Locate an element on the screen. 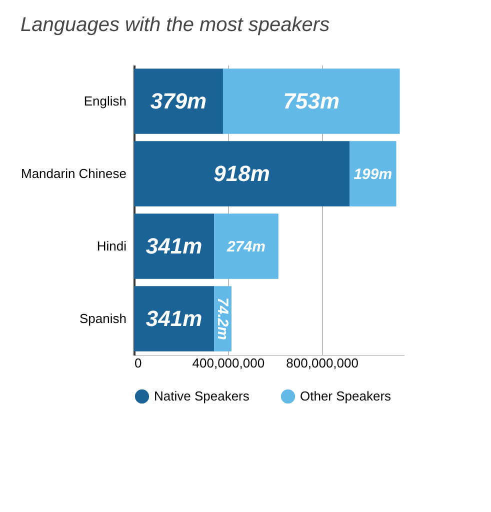 This screenshot has width=491, height=512. data-label: 274m is located at coordinates (246, 247).